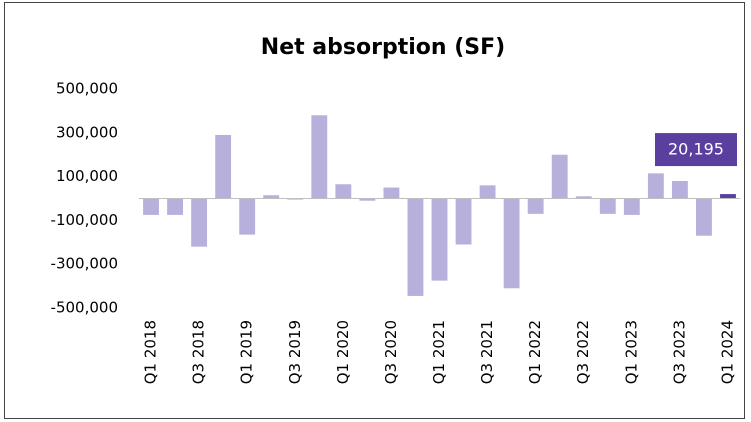 The height and width of the screenshot is (422, 751). Describe the element at coordinates (295, 352) in the screenshot. I see `x-tick-label: Q3 2019` at that location.